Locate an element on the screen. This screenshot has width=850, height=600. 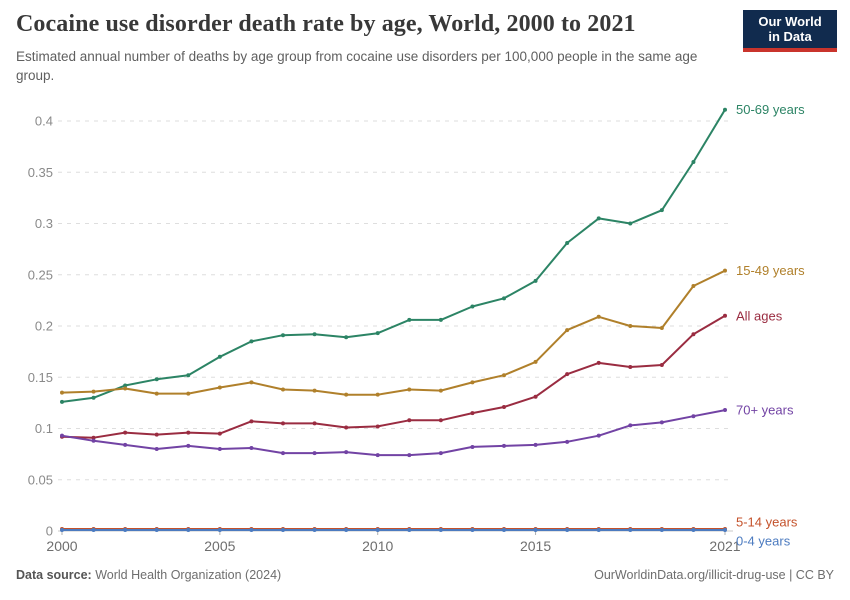
data-point-all-ages-2009 is located at coordinates (346, 427).